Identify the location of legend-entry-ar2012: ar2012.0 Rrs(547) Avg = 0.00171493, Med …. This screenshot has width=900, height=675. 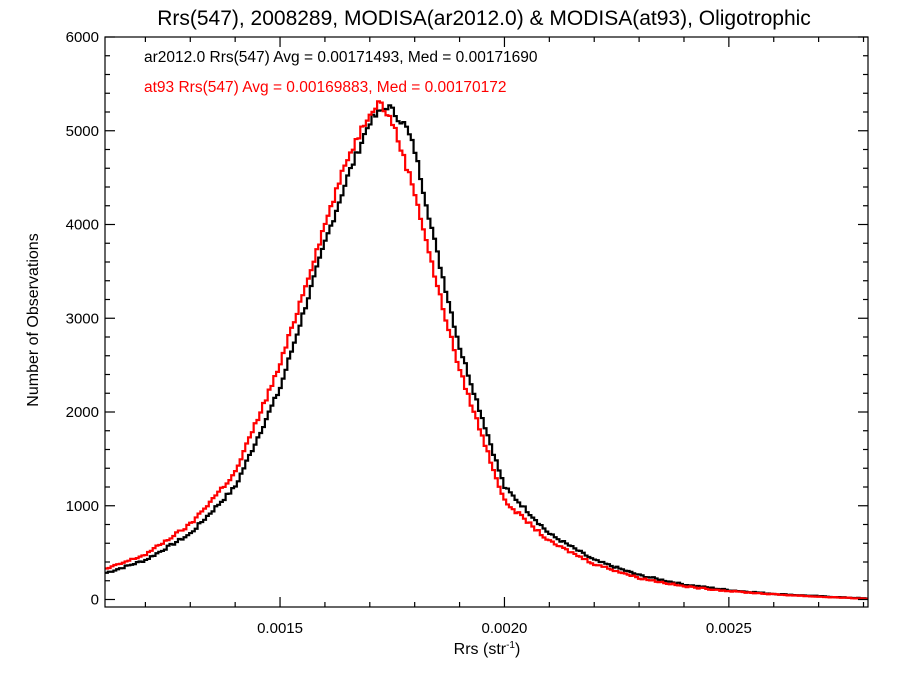
(341, 57).